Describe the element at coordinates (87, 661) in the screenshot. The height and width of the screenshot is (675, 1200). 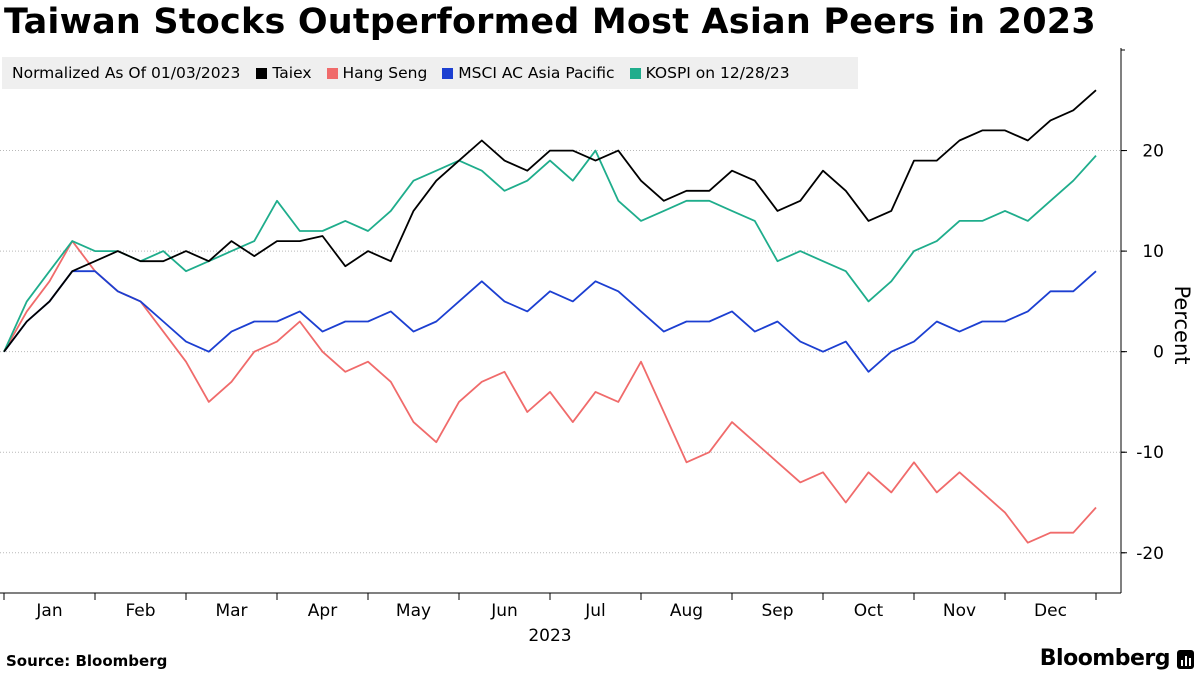
I see `source-note: Source: Bloomberg` at that location.